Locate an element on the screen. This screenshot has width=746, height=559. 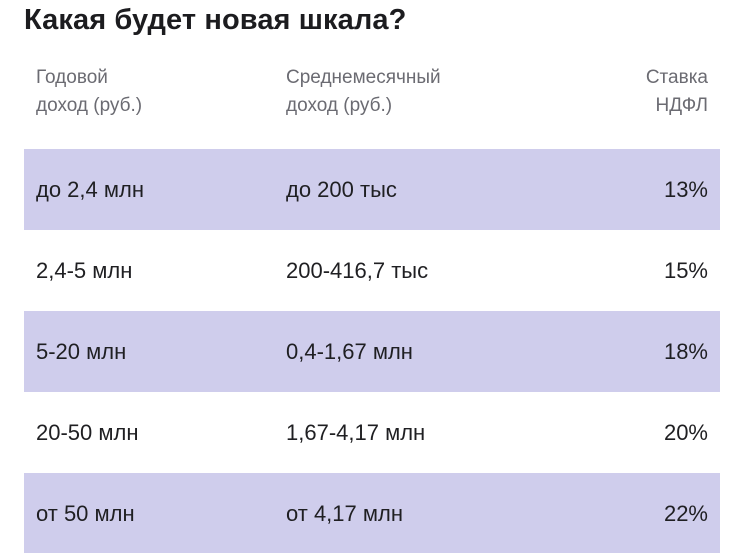
annual-income-cell: 2,4-5 млн is located at coordinates (84, 270).